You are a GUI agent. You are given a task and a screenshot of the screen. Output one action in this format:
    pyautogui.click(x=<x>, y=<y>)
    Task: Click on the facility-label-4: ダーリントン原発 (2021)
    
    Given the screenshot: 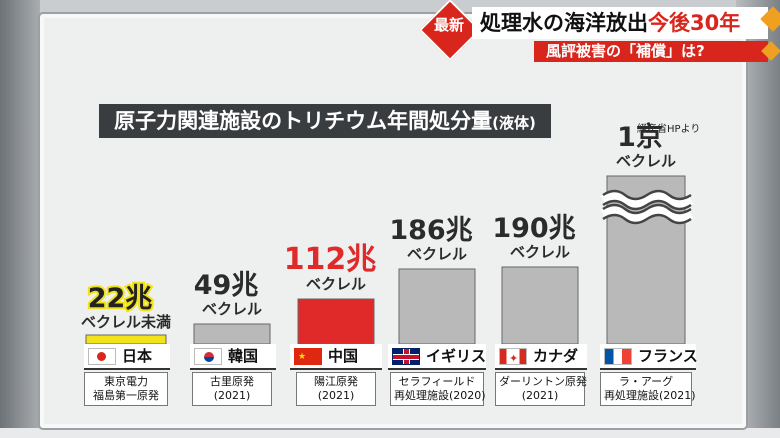 What is the action you would take?
    pyautogui.click(x=541, y=389)
    